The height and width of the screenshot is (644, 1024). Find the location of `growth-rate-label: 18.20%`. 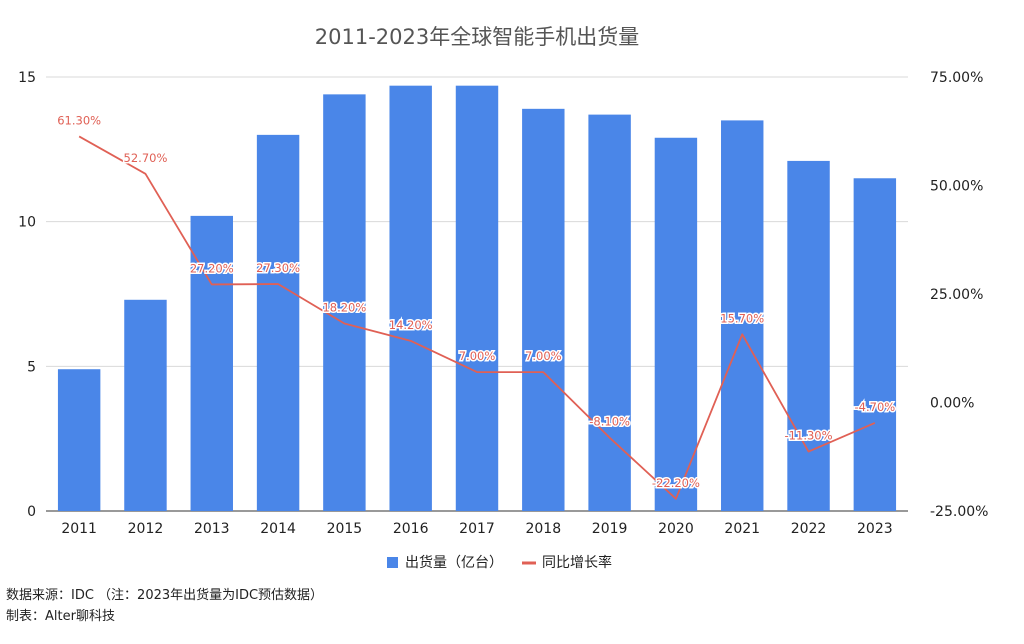

growth-rate-label: 18.20% is located at coordinates (344, 308).